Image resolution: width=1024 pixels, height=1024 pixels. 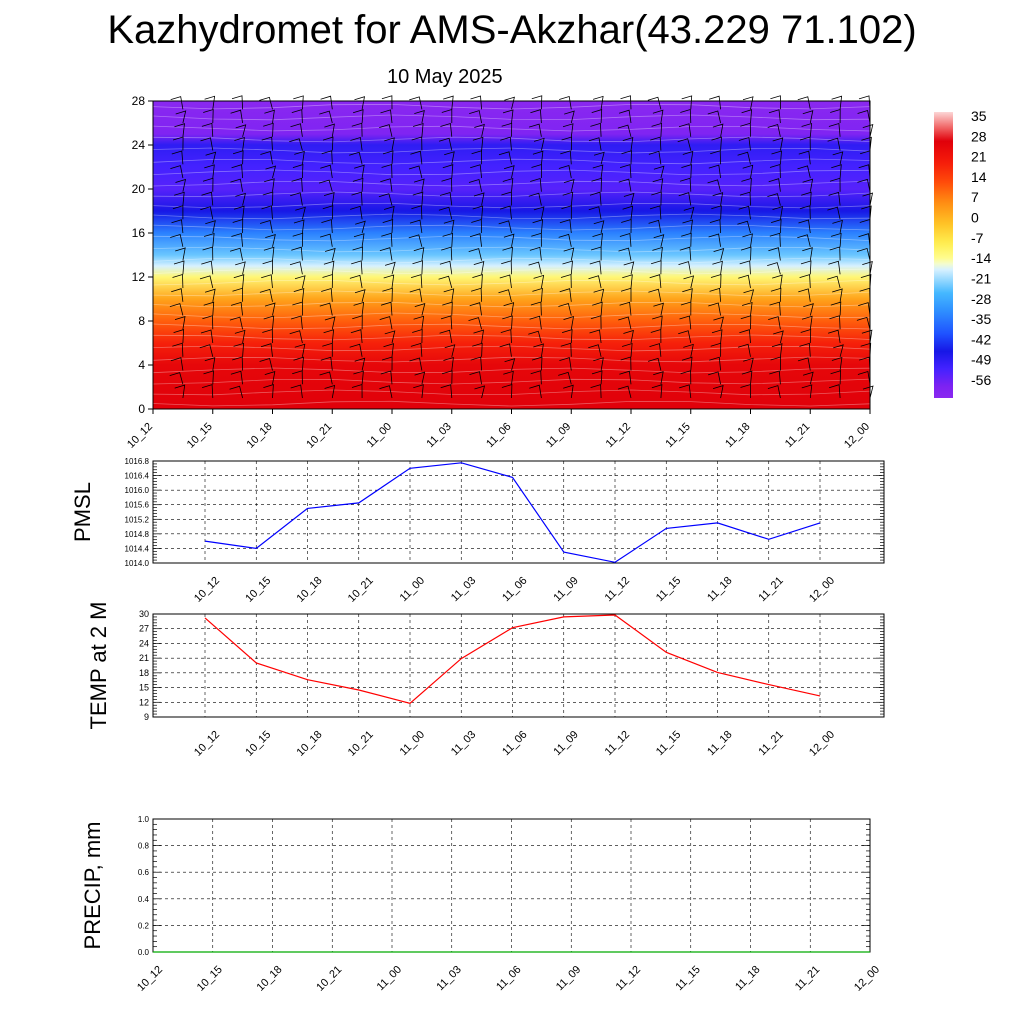 What do you see at coordinates (361, 744) in the screenshot?
I see `x-tick-label: 10_21` at bounding box center [361, 744].